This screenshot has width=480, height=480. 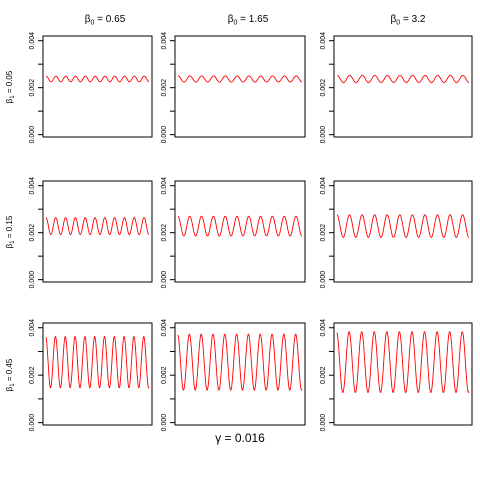 I want to click on panel-frame-r1c2, so click(x=240, y=86).